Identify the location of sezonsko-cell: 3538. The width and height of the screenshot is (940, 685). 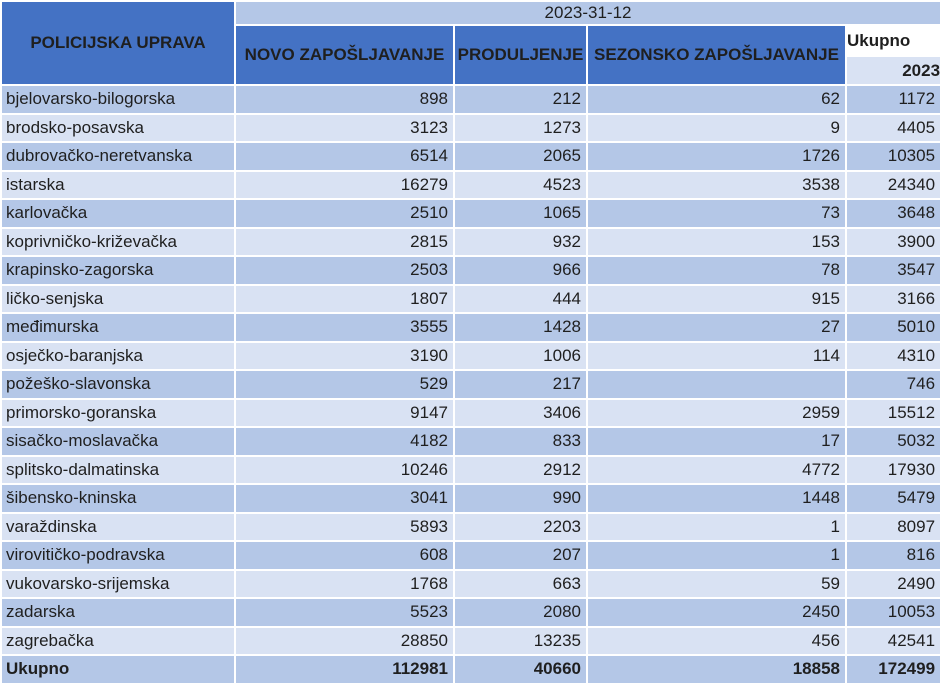
(716, 184).